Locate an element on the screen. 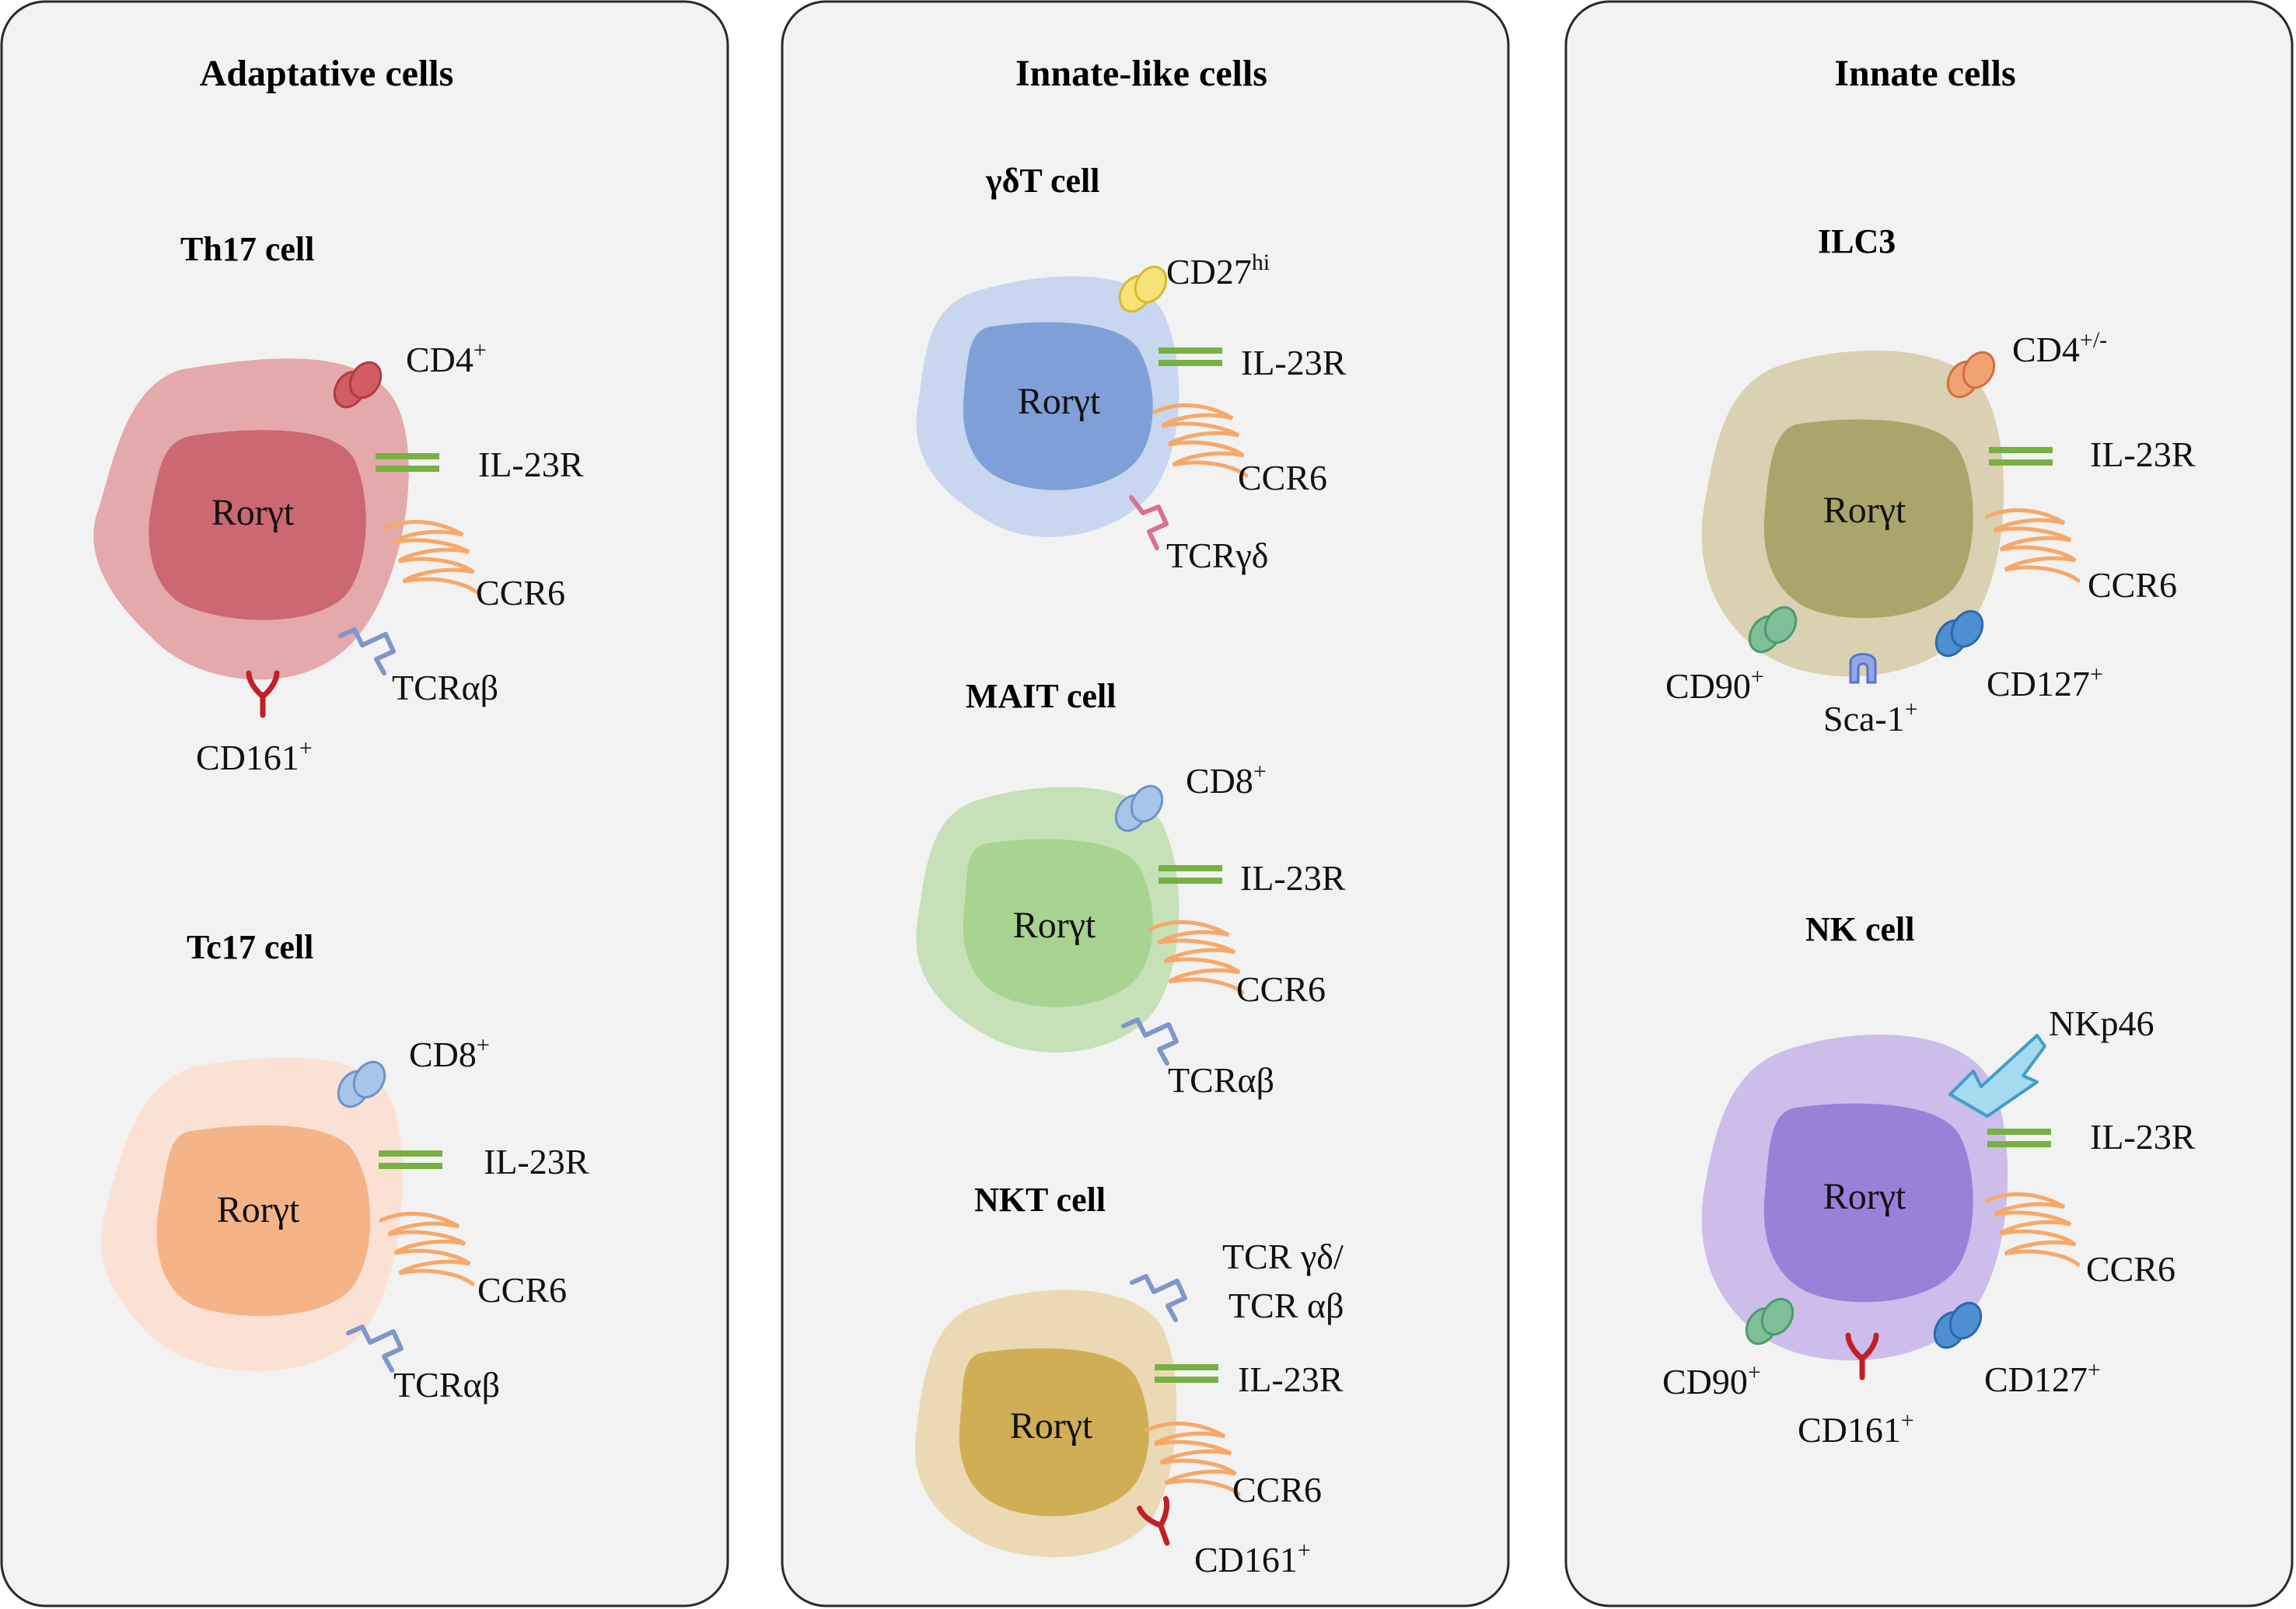 The image size is (2296, 1609). panel-title-innate: Innate cells is located at coordinates (1924, 73).